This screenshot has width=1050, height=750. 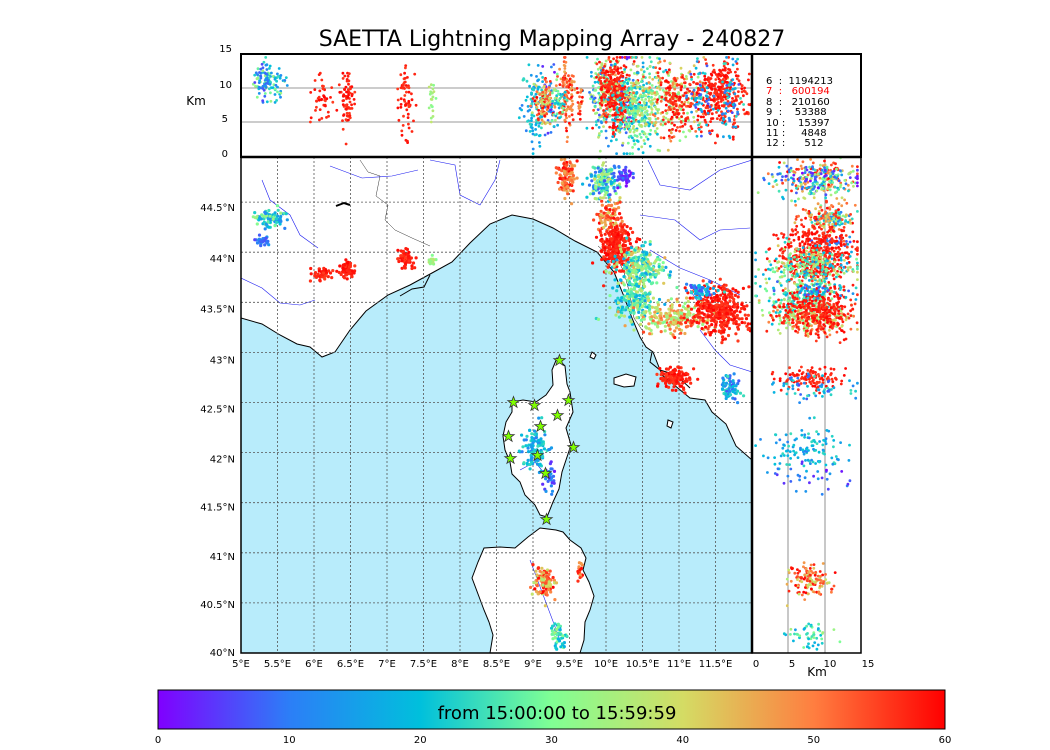 I want to click on lake, so click(x=343, y=204).